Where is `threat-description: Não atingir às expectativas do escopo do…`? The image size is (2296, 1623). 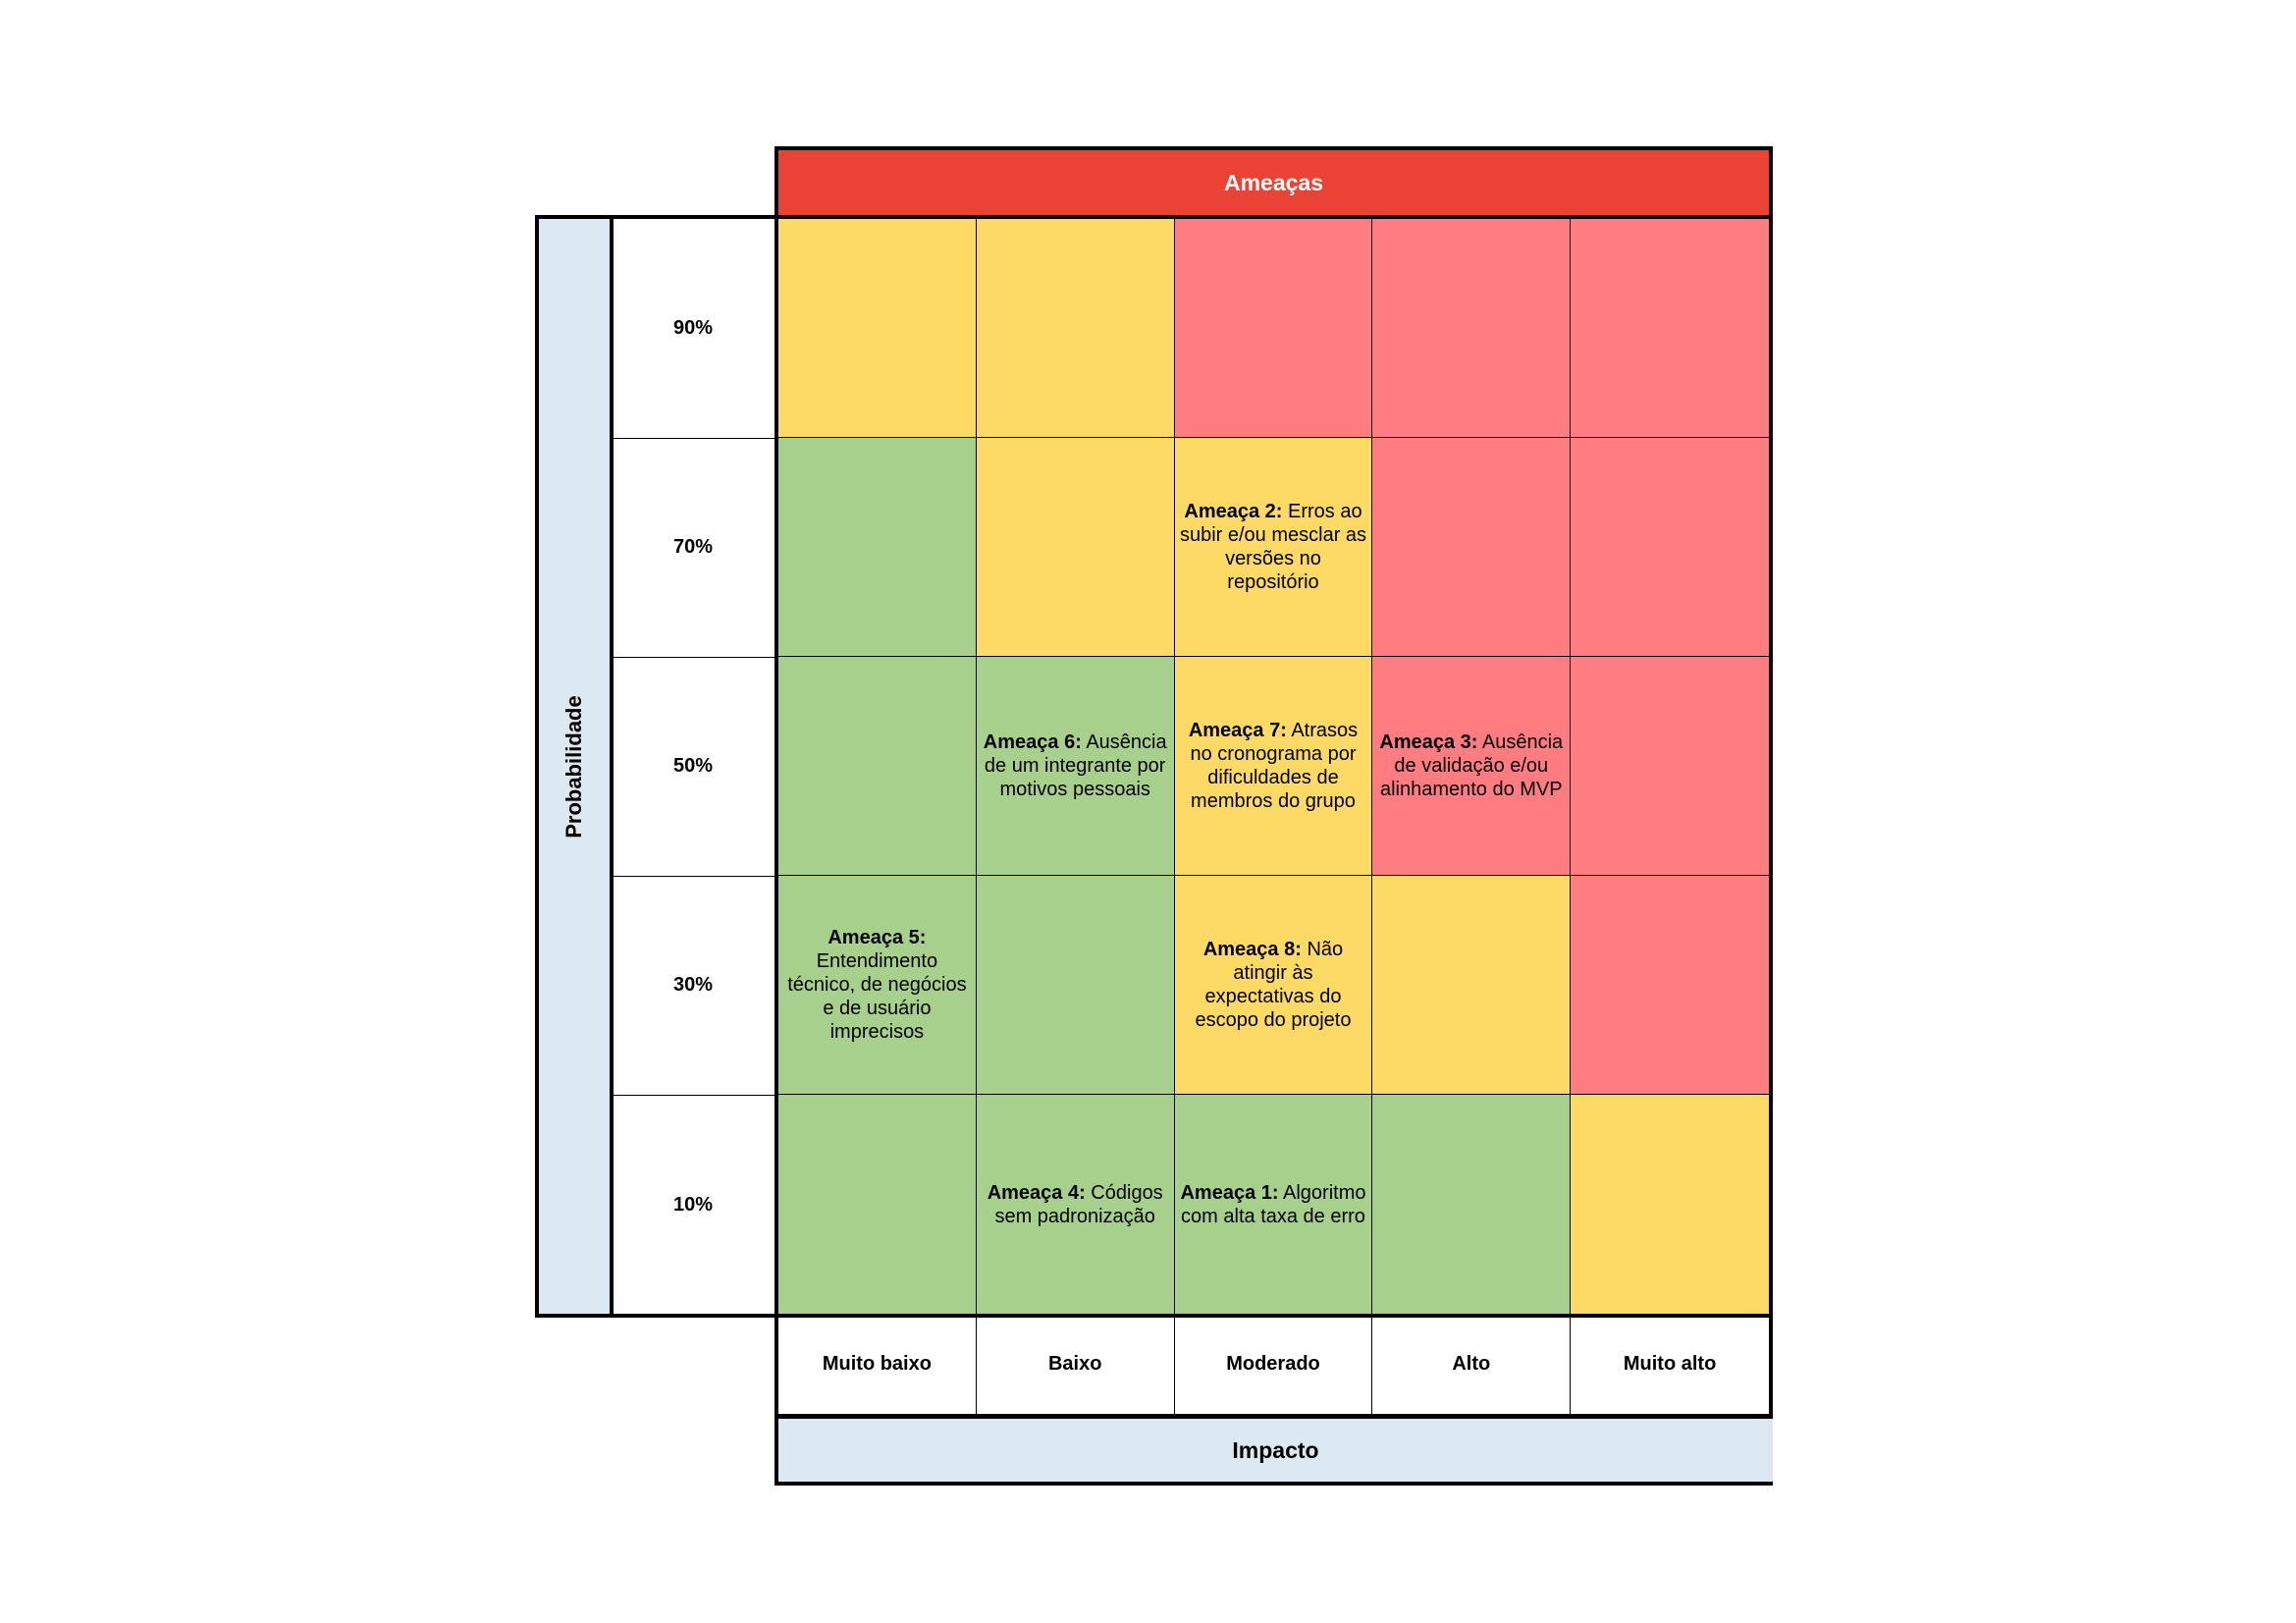 threat-description: Não atingir às expectativas do escopo do… is located at coordinates (1273, 985).